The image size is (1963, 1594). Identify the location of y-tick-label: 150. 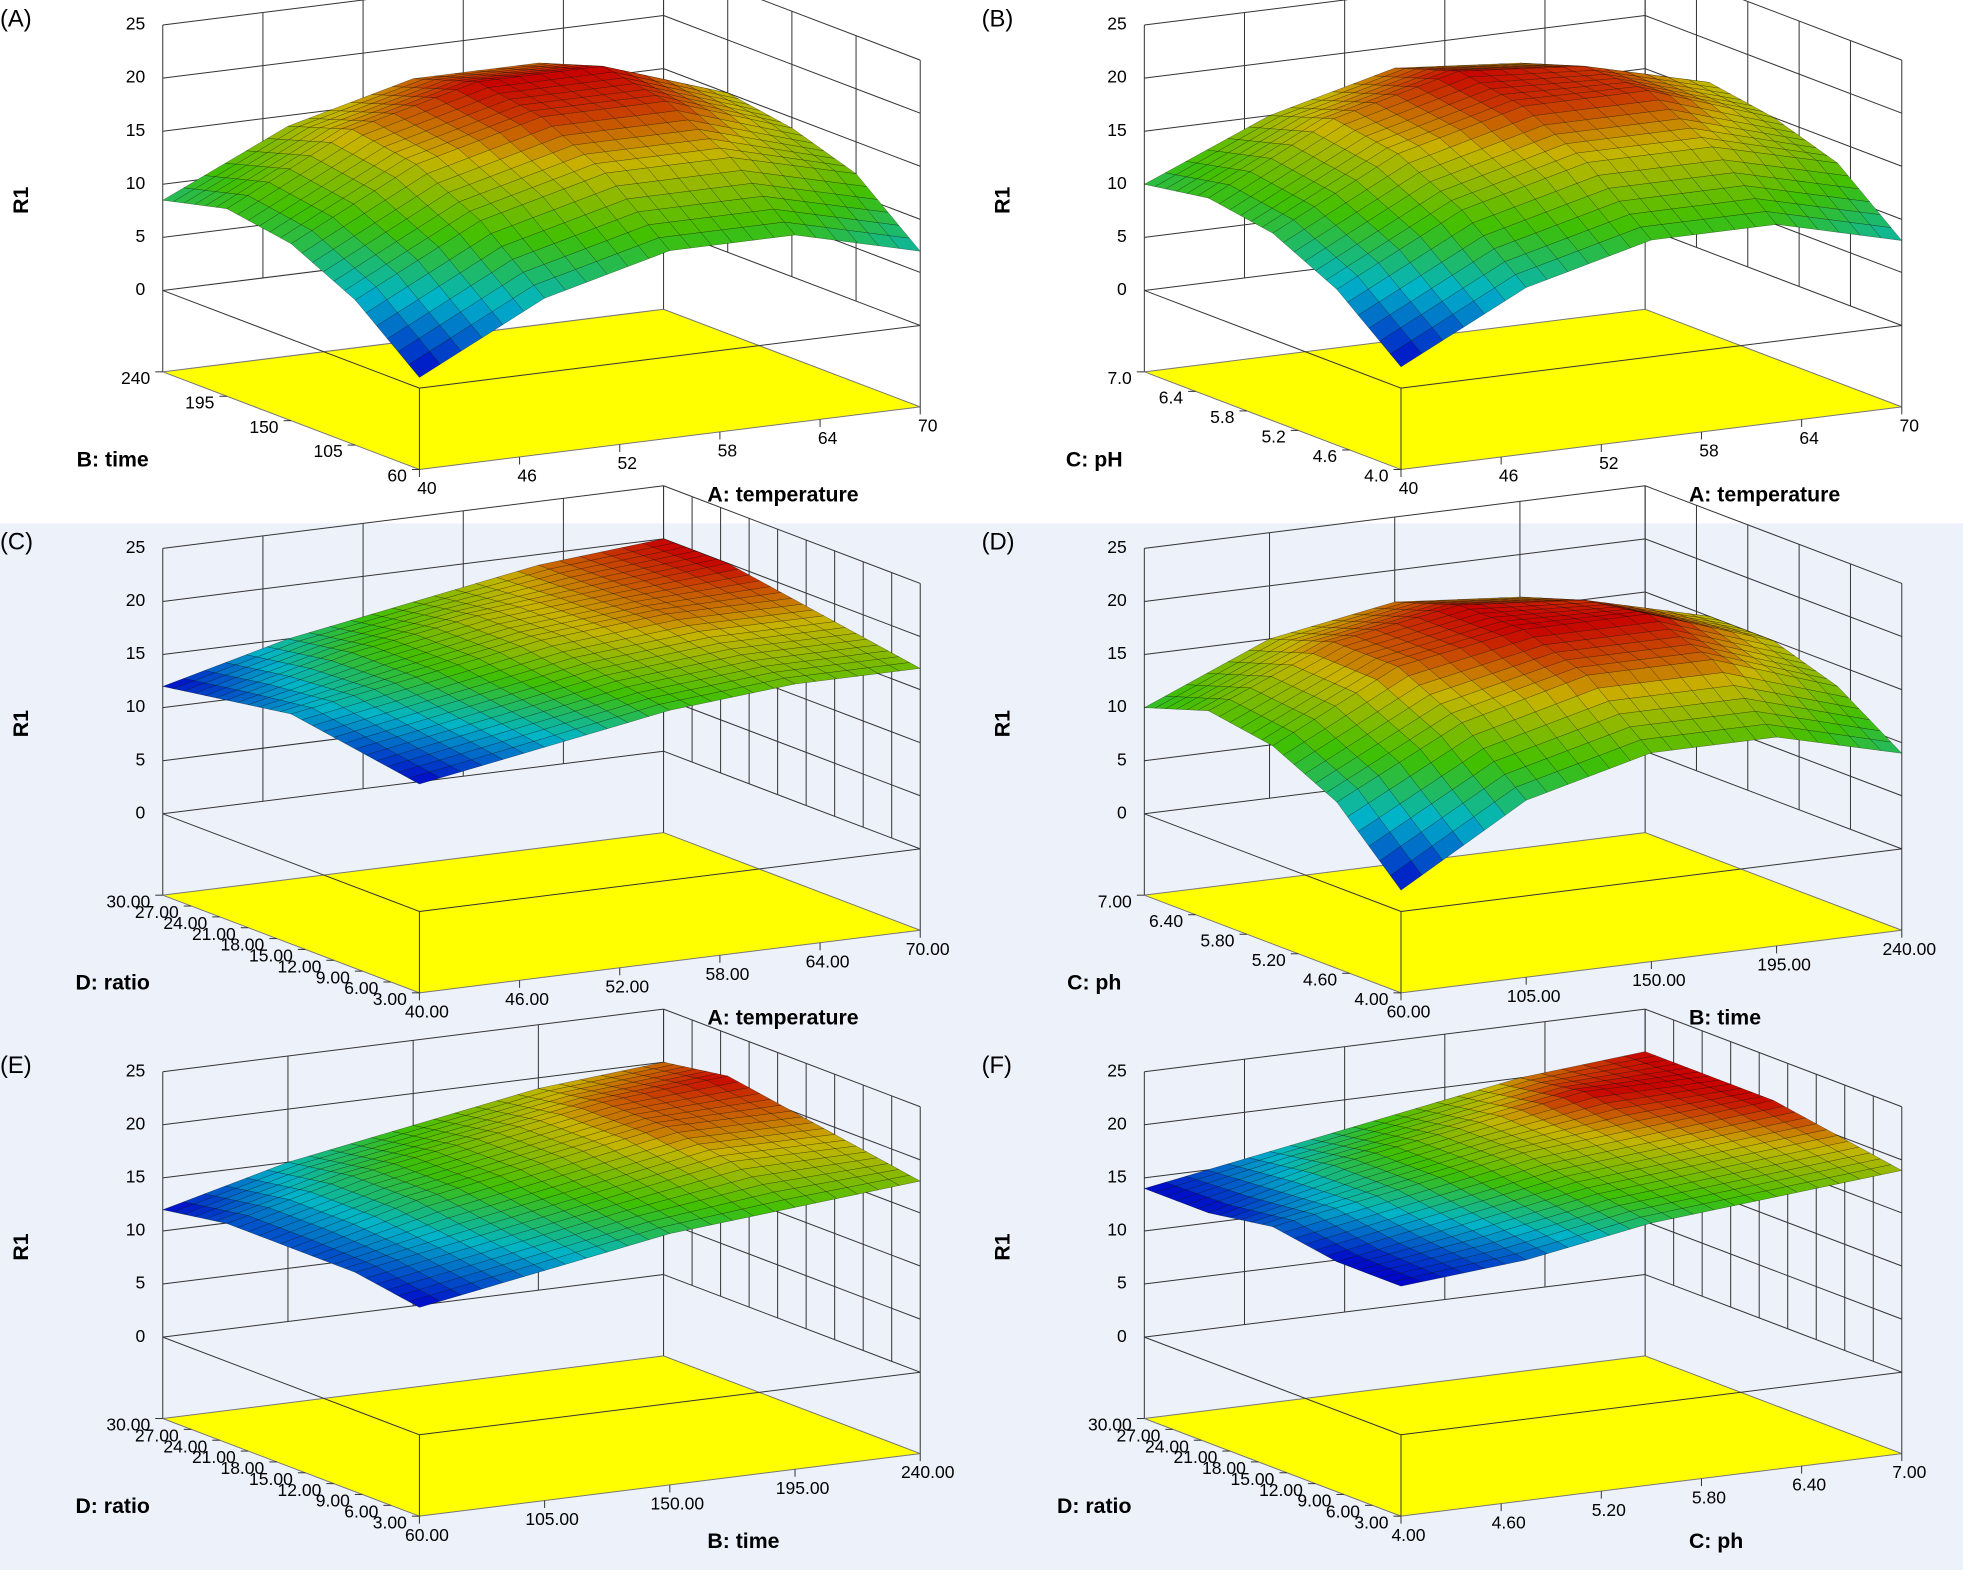
(263, 427).